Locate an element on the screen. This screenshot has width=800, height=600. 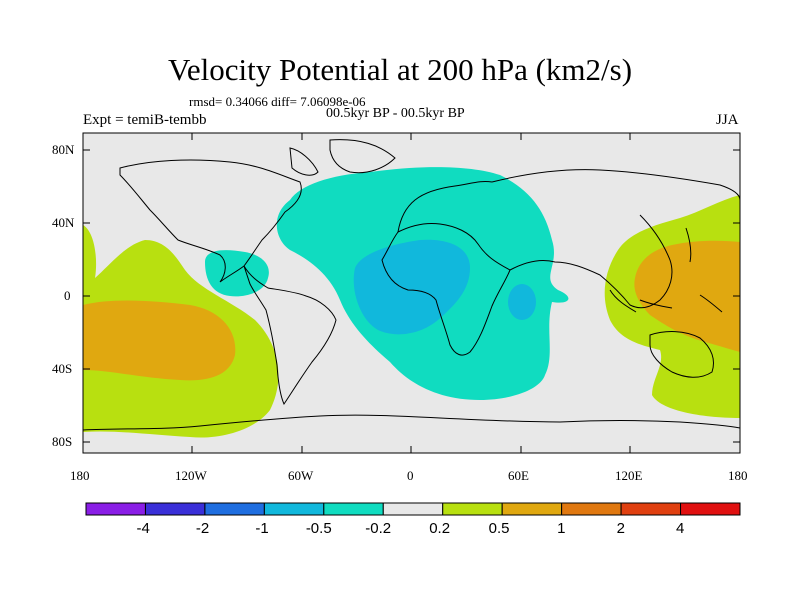
lon-label-120w: 120W is located at coordinates (191, 475).